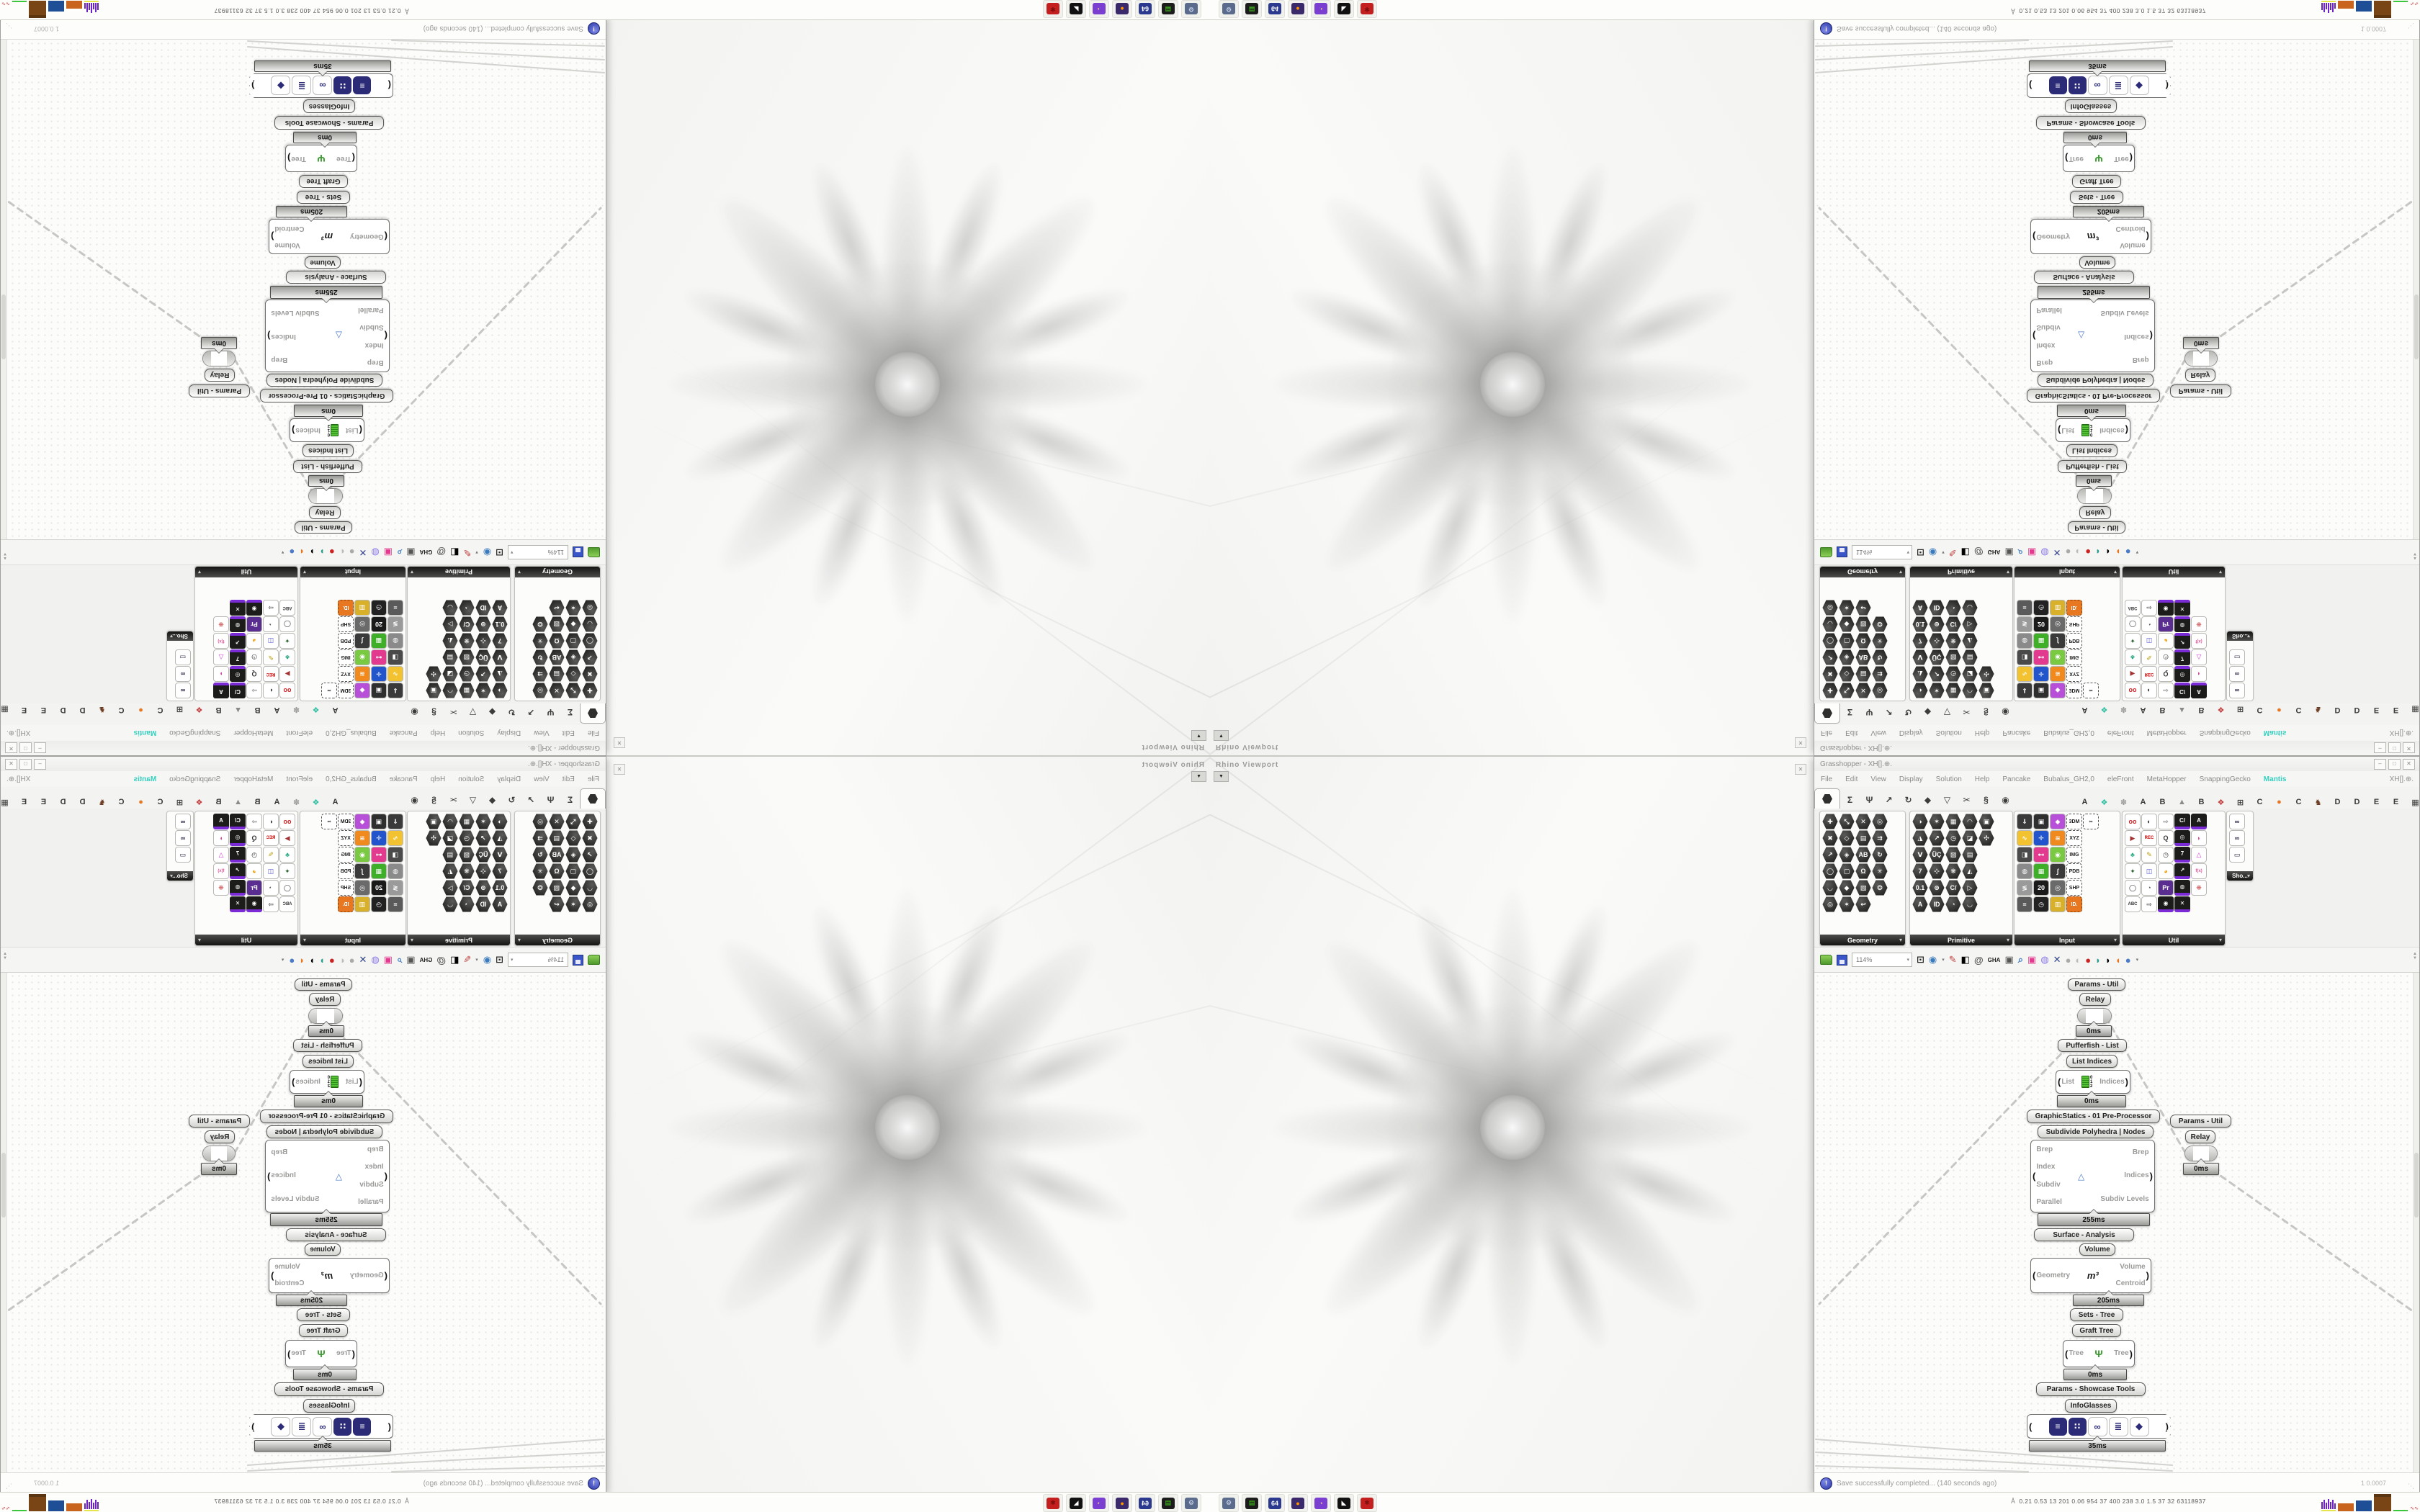  Describe the element at coordinates (1889, 712) in the screenshot. I see `tab-vector: ↗` at that location.